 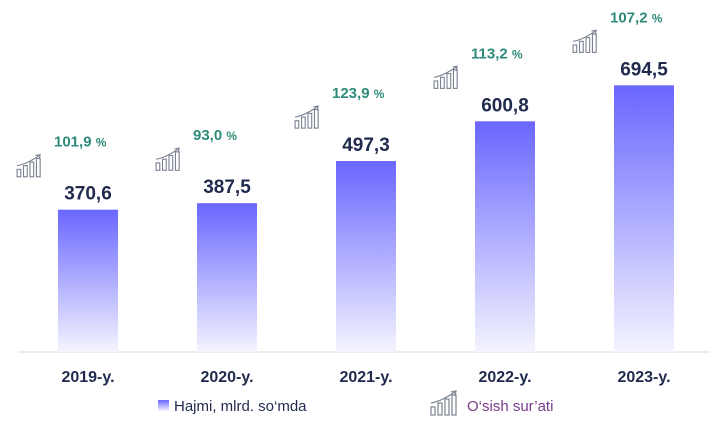 I want to click on growth-unit-0: %, so click(x=101, y=143).